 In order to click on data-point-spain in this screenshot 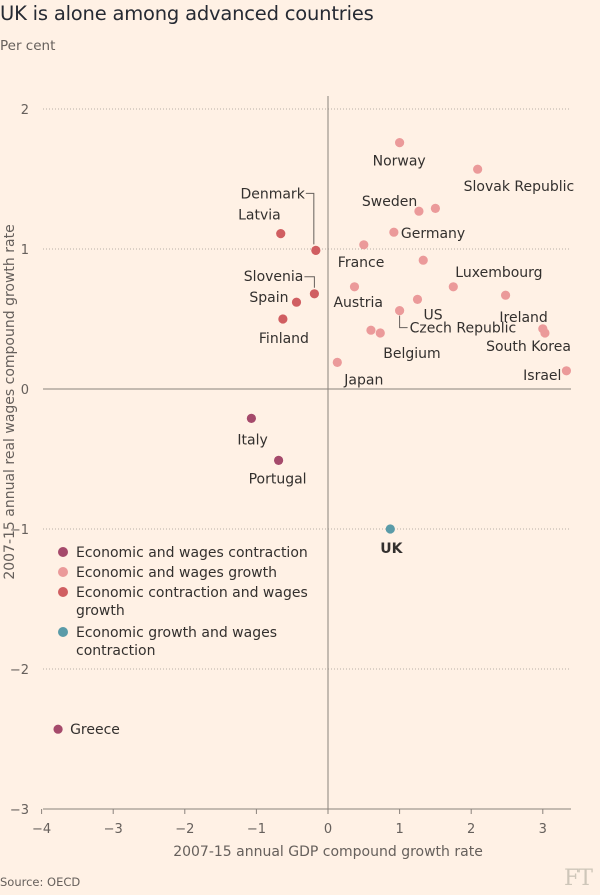, I will do `click(296, 302)`.